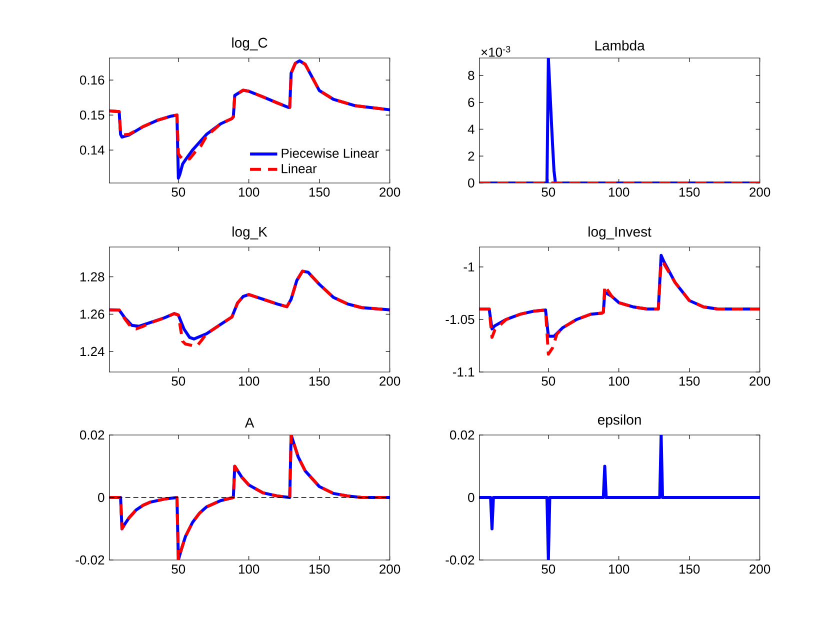 The width and height of the screenshot is (840, 630). Describe the element at coordinates (92, 277) in the screenshot. I see `y-tick-label: 1.28` at that location.